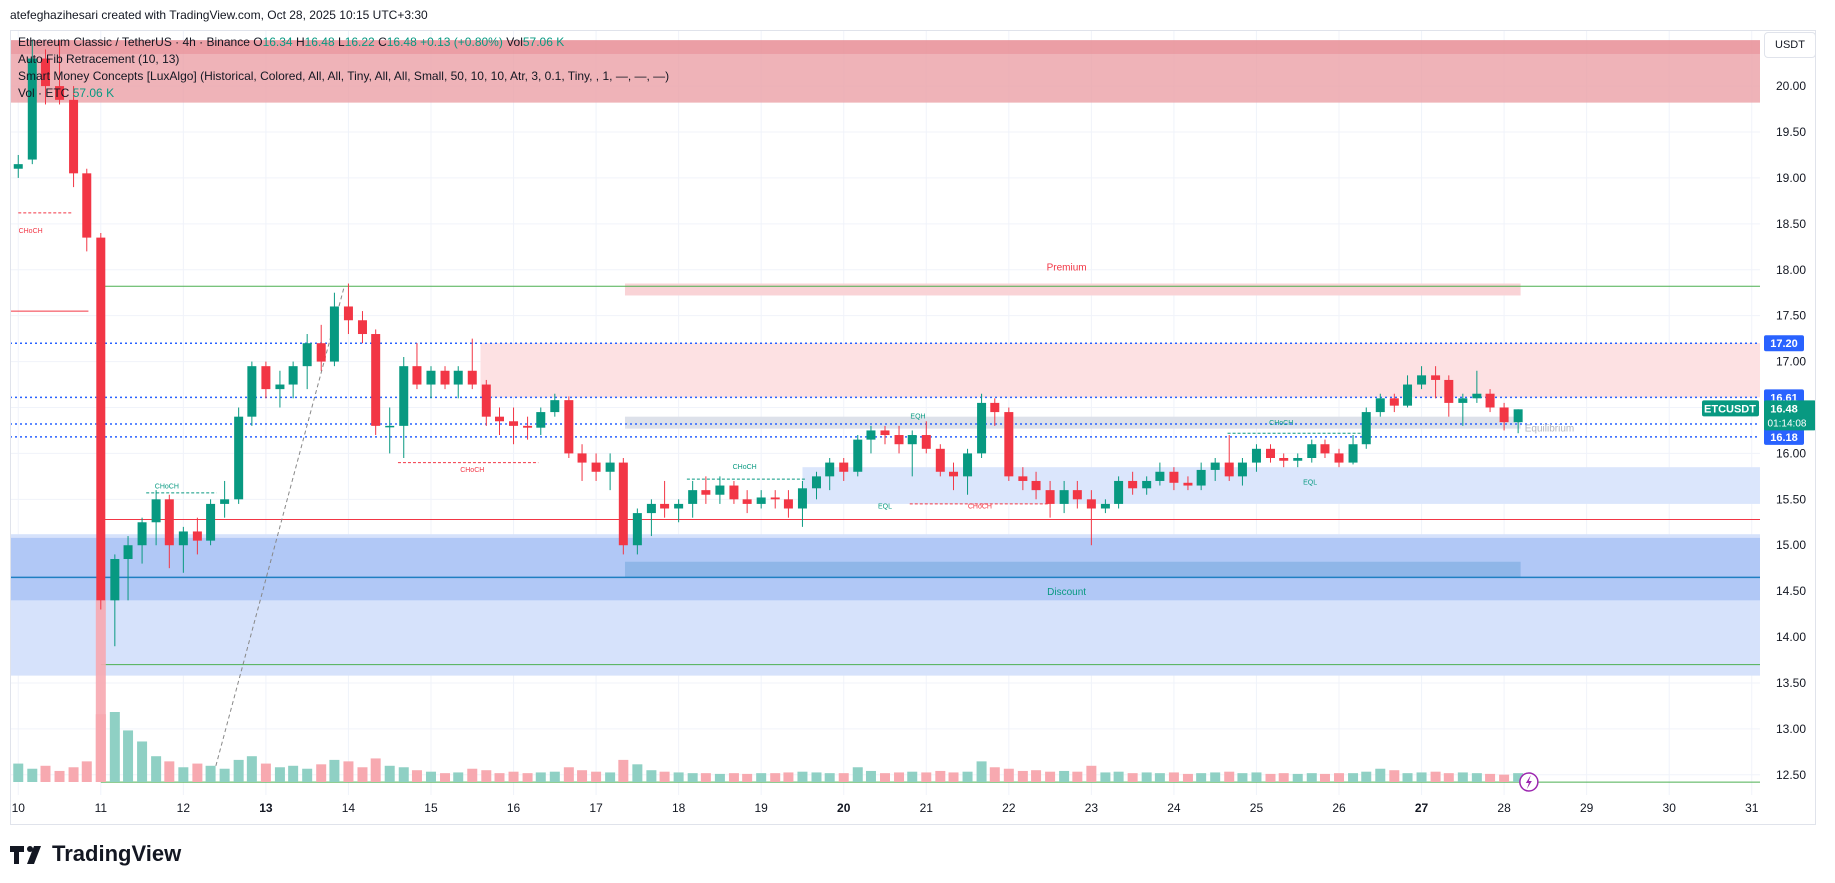 The width and height of the screenshot is (1835, 883). Describe the element at coordinates (1790, 45) in the screenshot. I see `currency-button: USDT` at that location.